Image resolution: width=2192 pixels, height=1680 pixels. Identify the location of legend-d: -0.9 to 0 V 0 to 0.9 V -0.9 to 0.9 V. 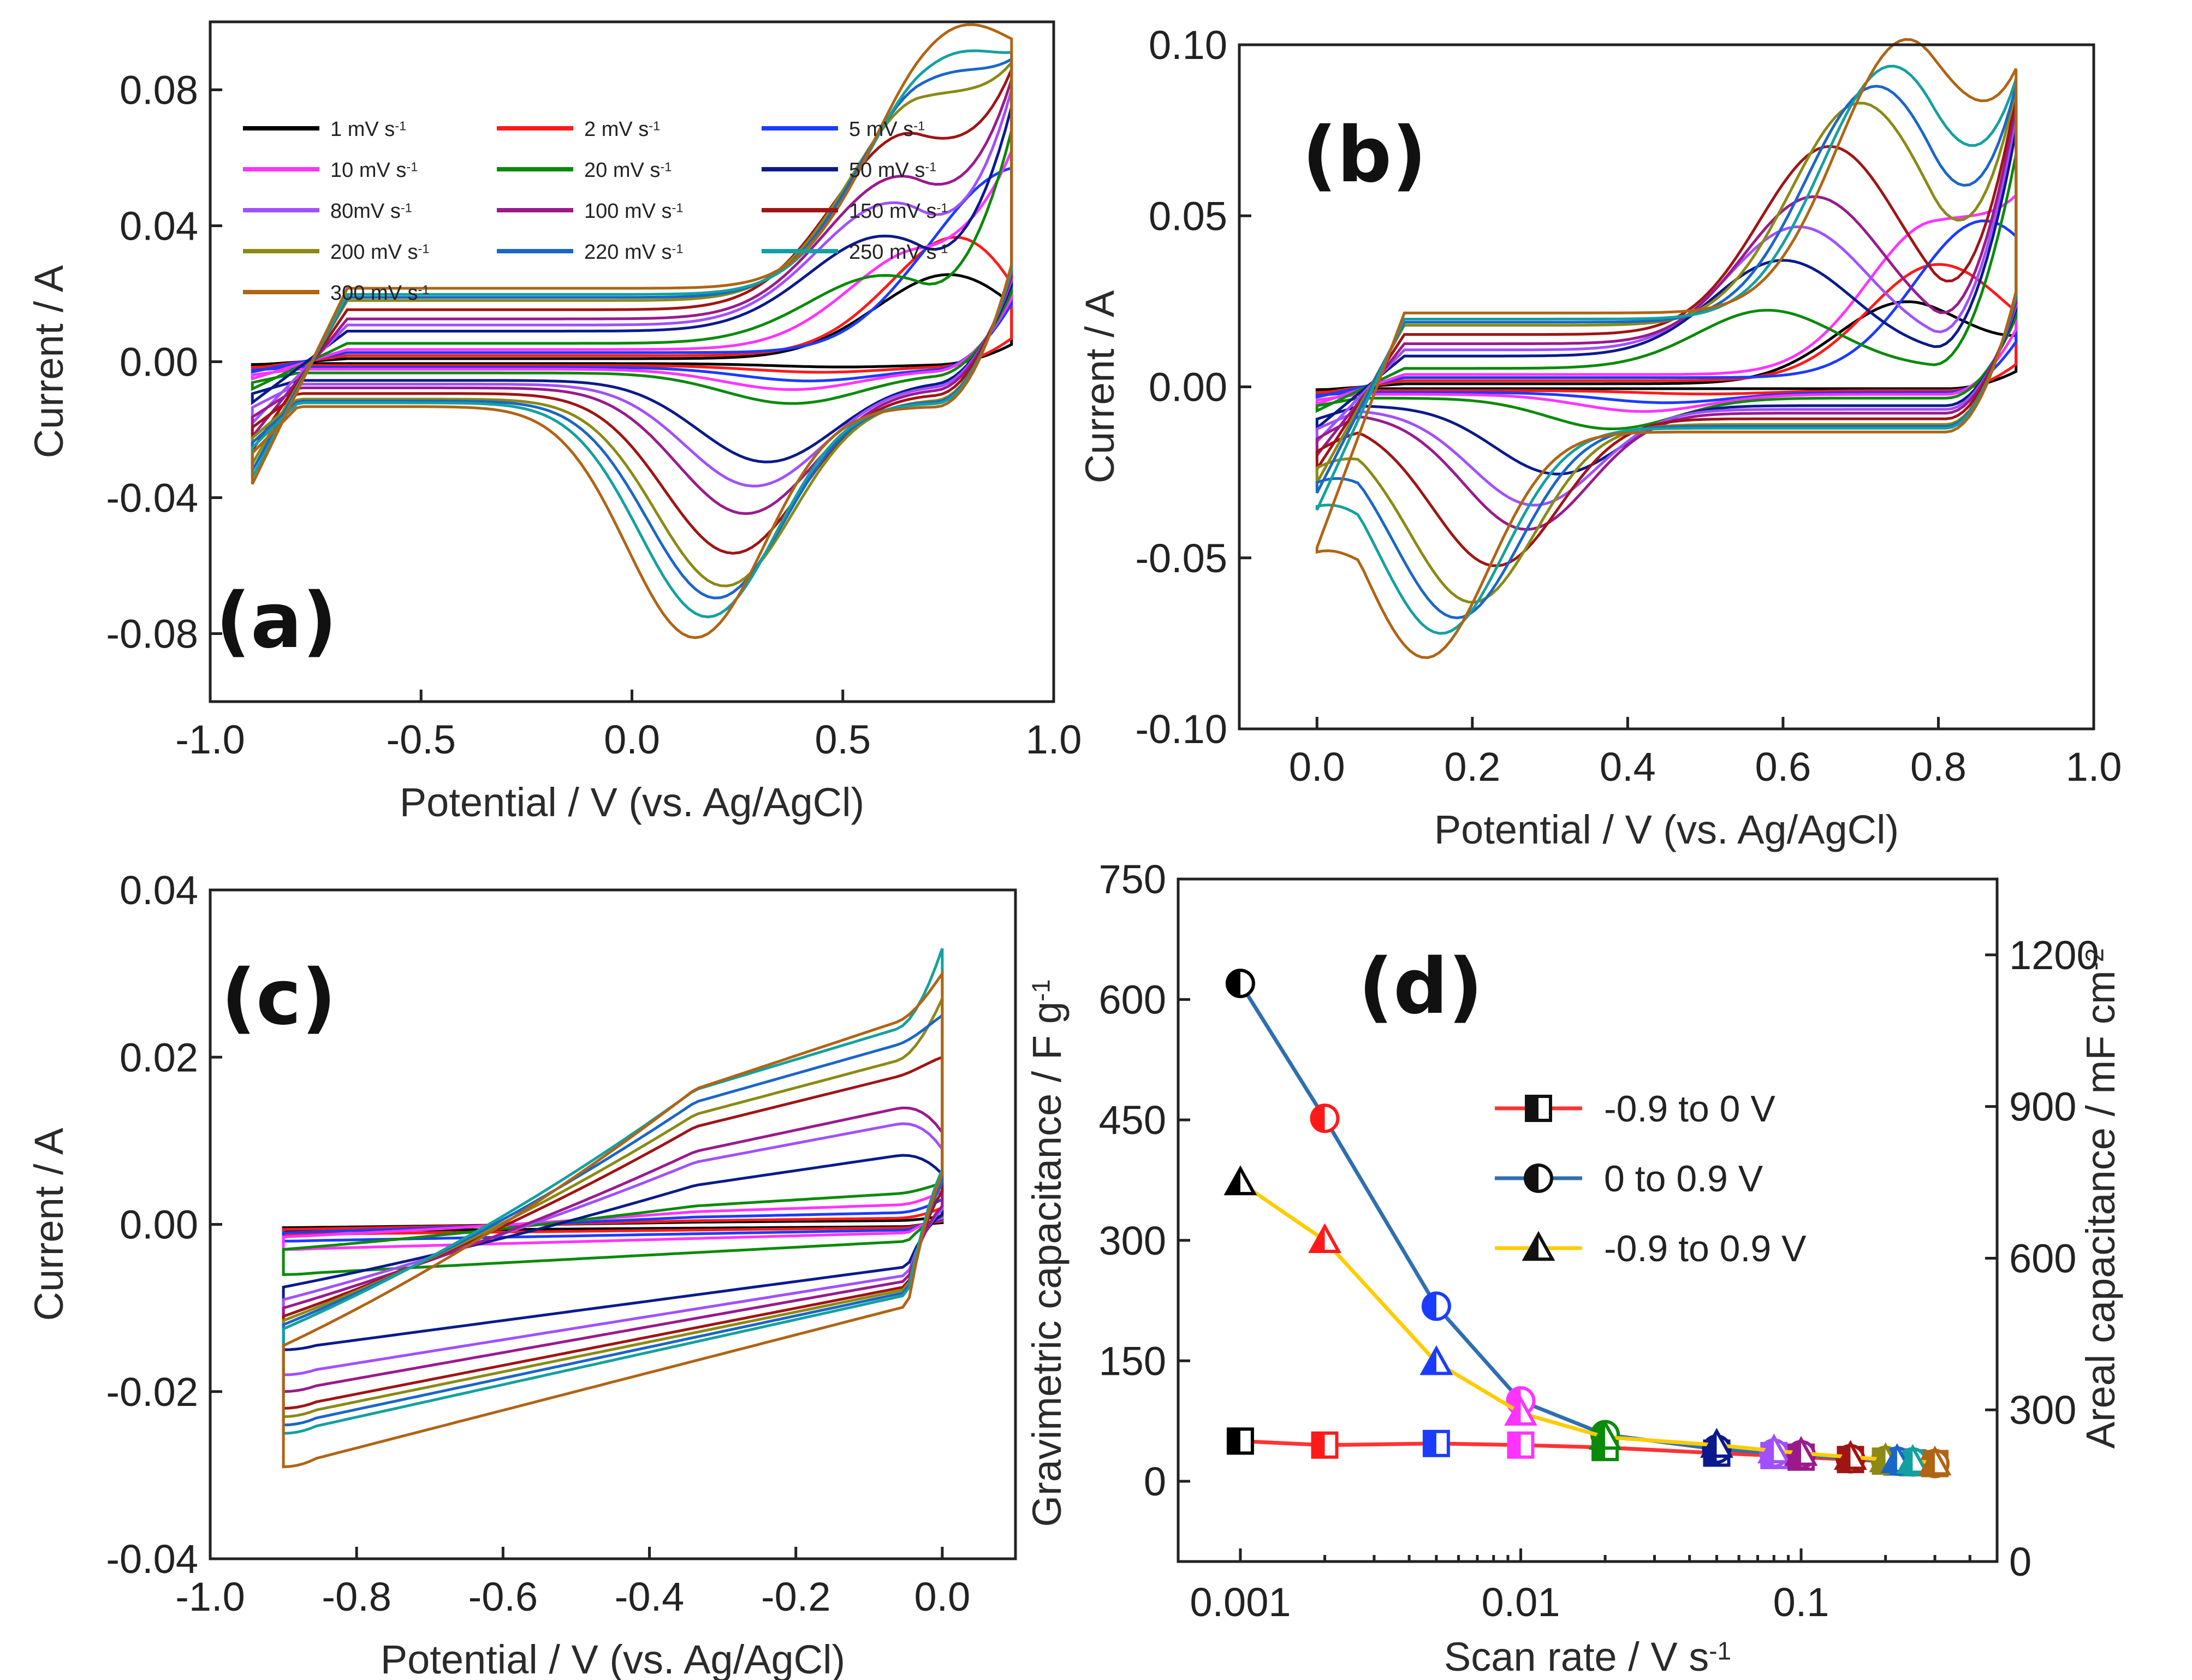
(1651, 1178).